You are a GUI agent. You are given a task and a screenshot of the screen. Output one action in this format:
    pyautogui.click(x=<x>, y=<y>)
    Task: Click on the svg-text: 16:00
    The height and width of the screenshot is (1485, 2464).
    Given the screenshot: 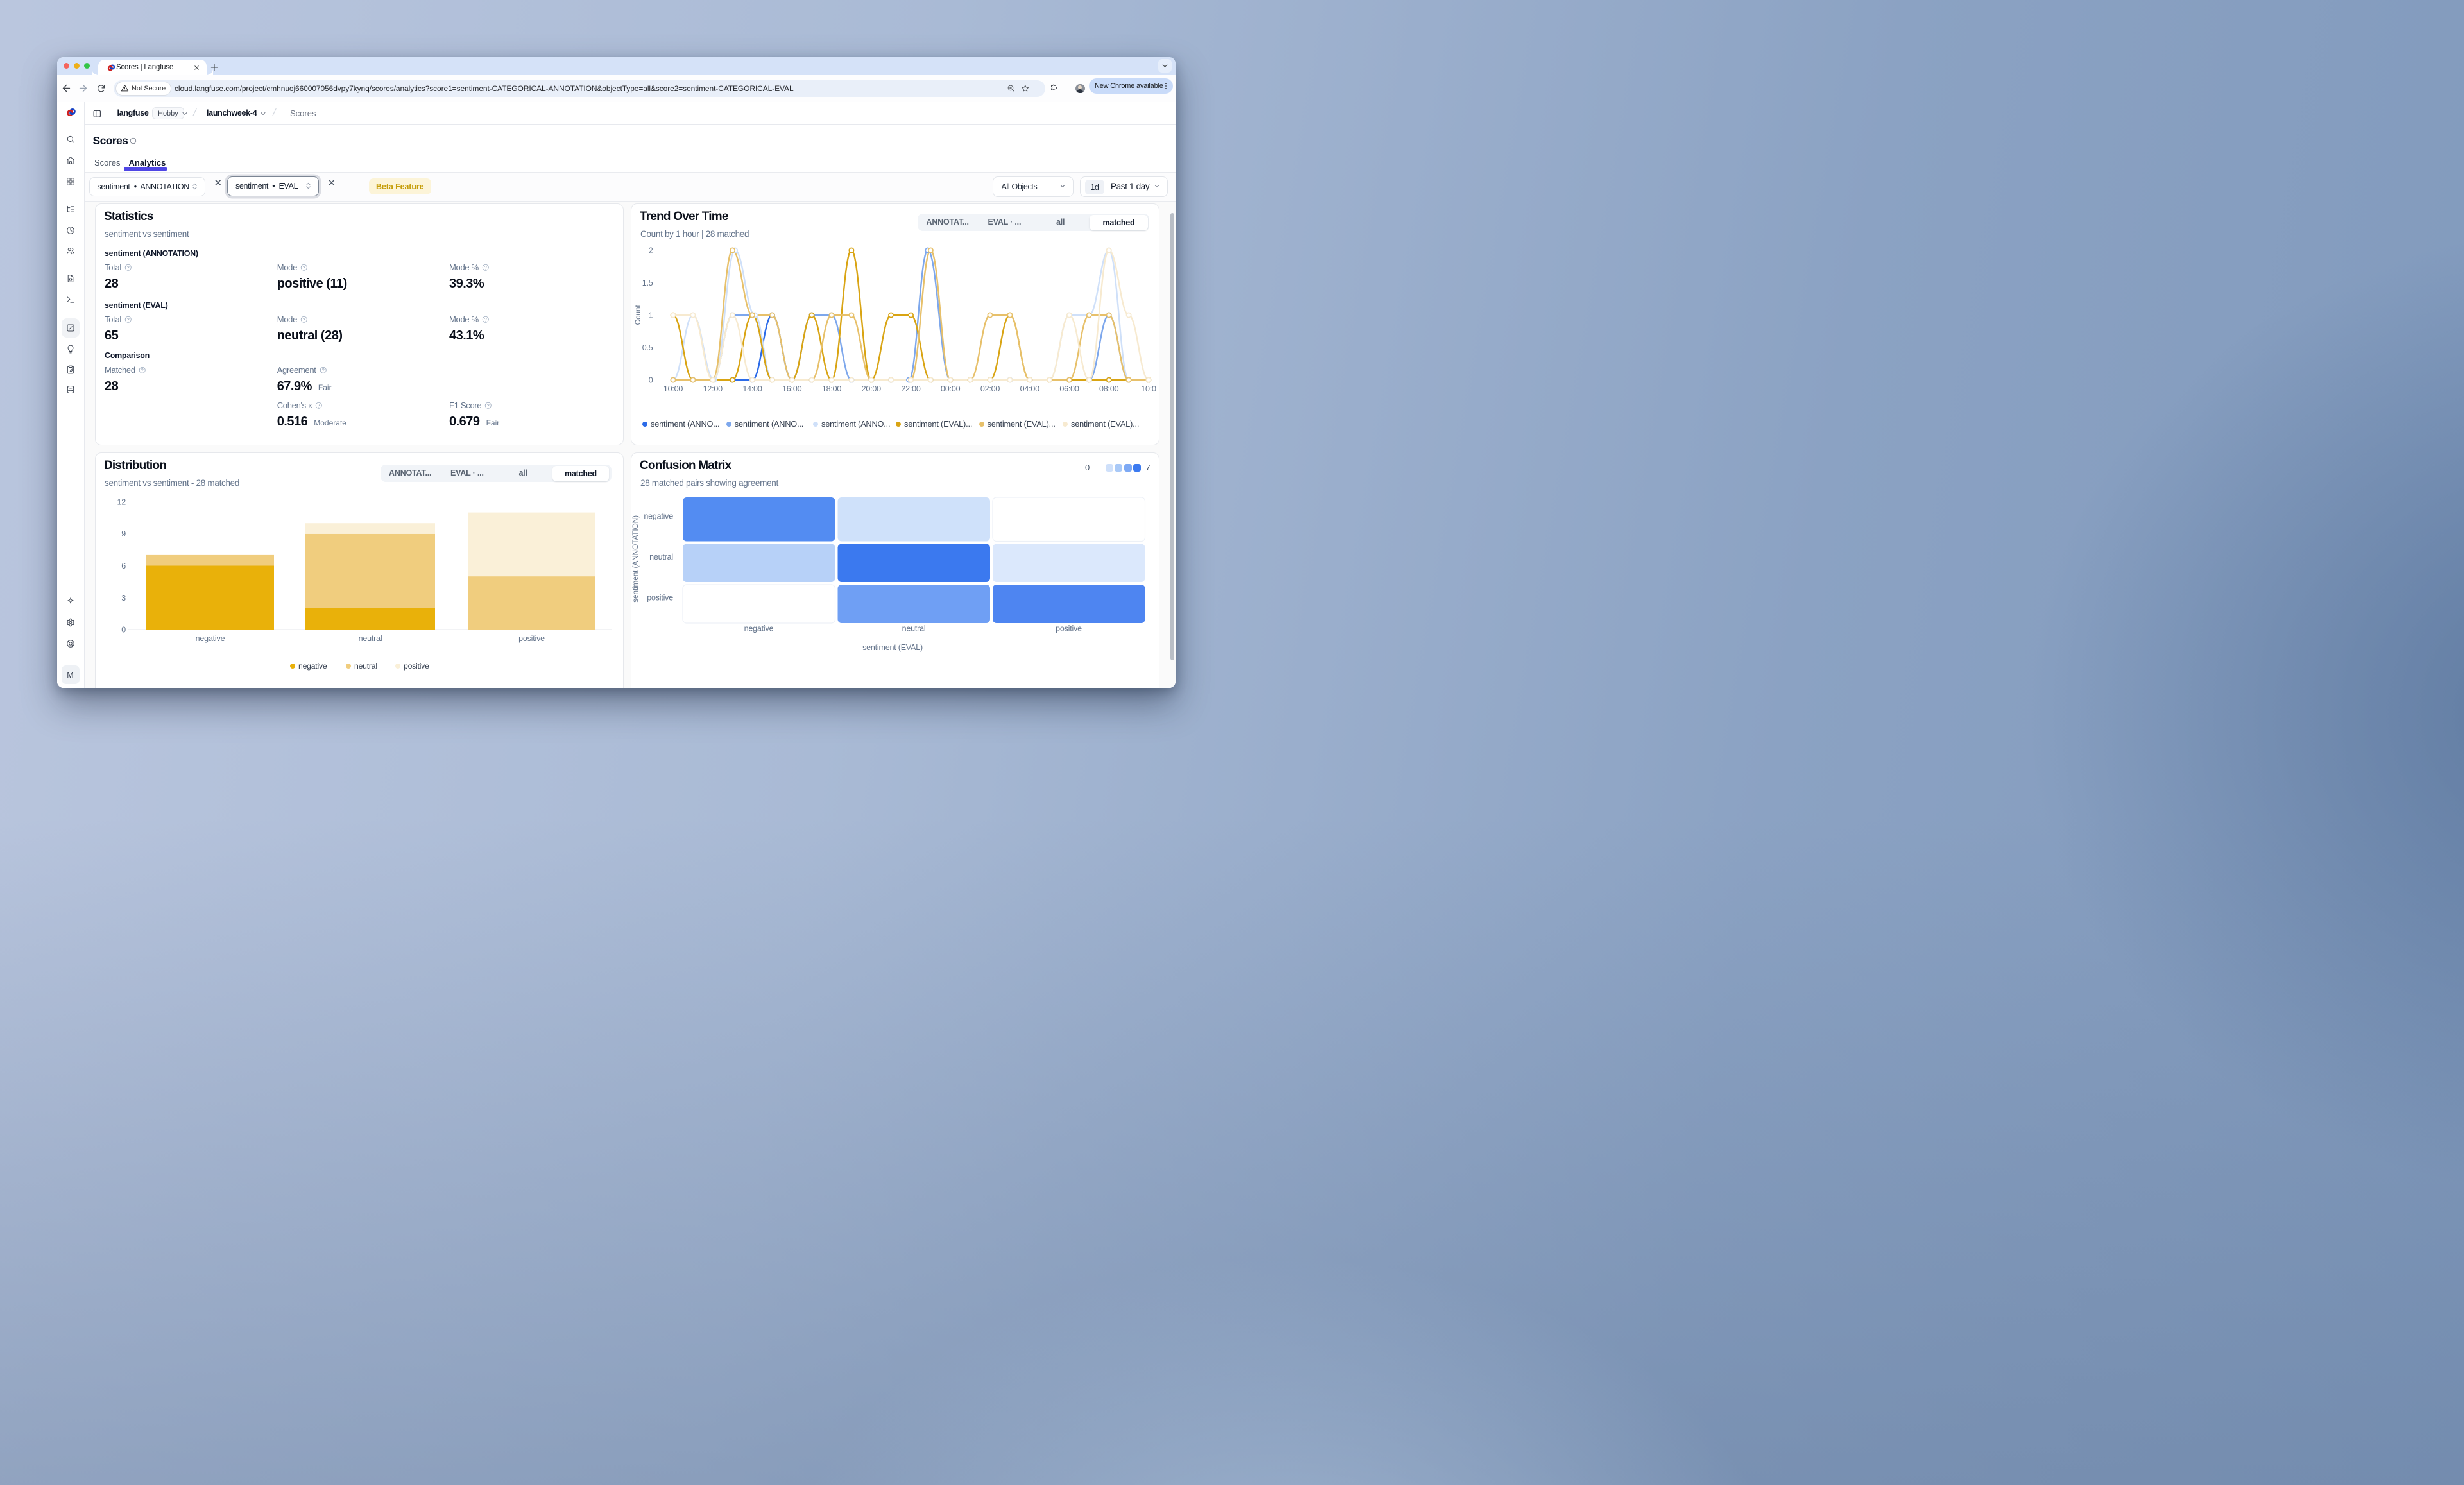 What is the action you would take?
    pyautogui.click(x=792, y=388)
    